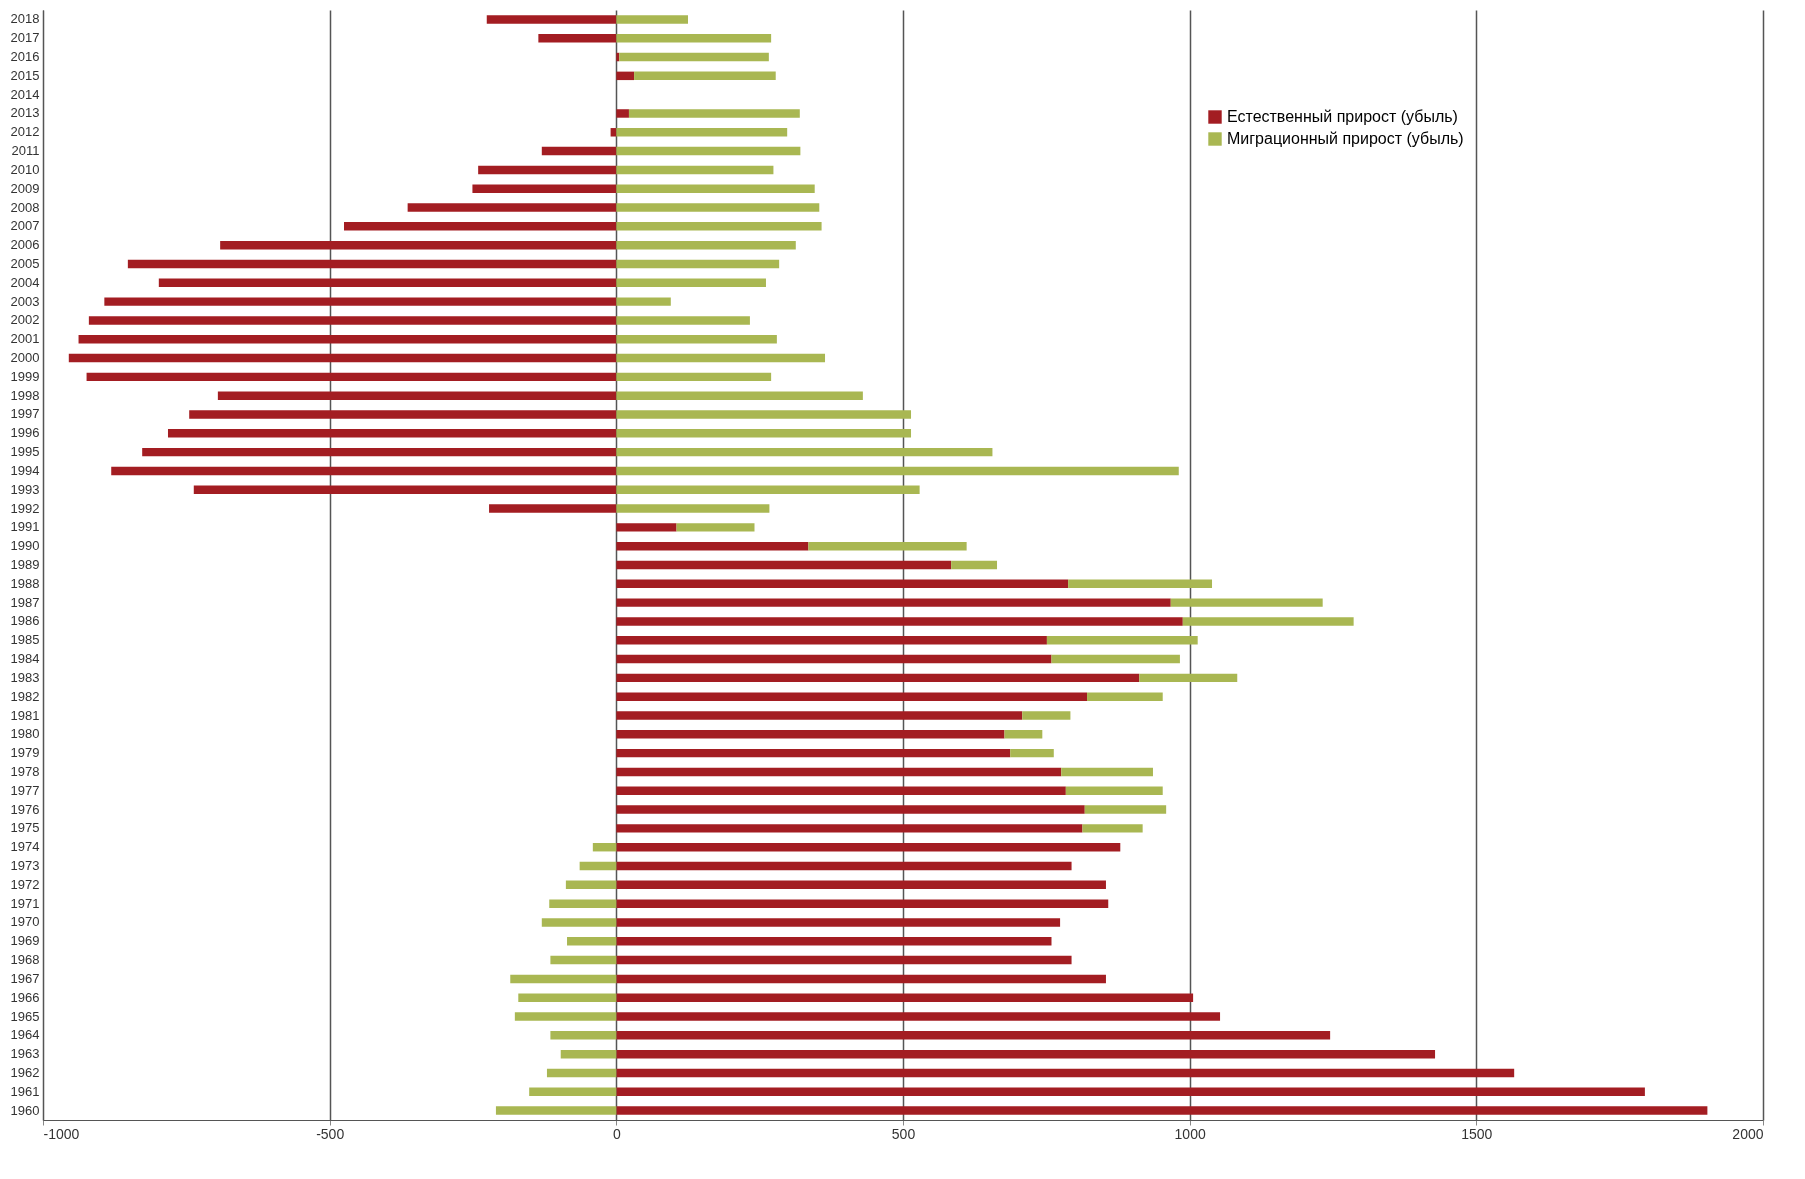 The width and height of the screenshot is (1805, 1179). I want to click on y-tick-label: 1969, so click(25, 941).